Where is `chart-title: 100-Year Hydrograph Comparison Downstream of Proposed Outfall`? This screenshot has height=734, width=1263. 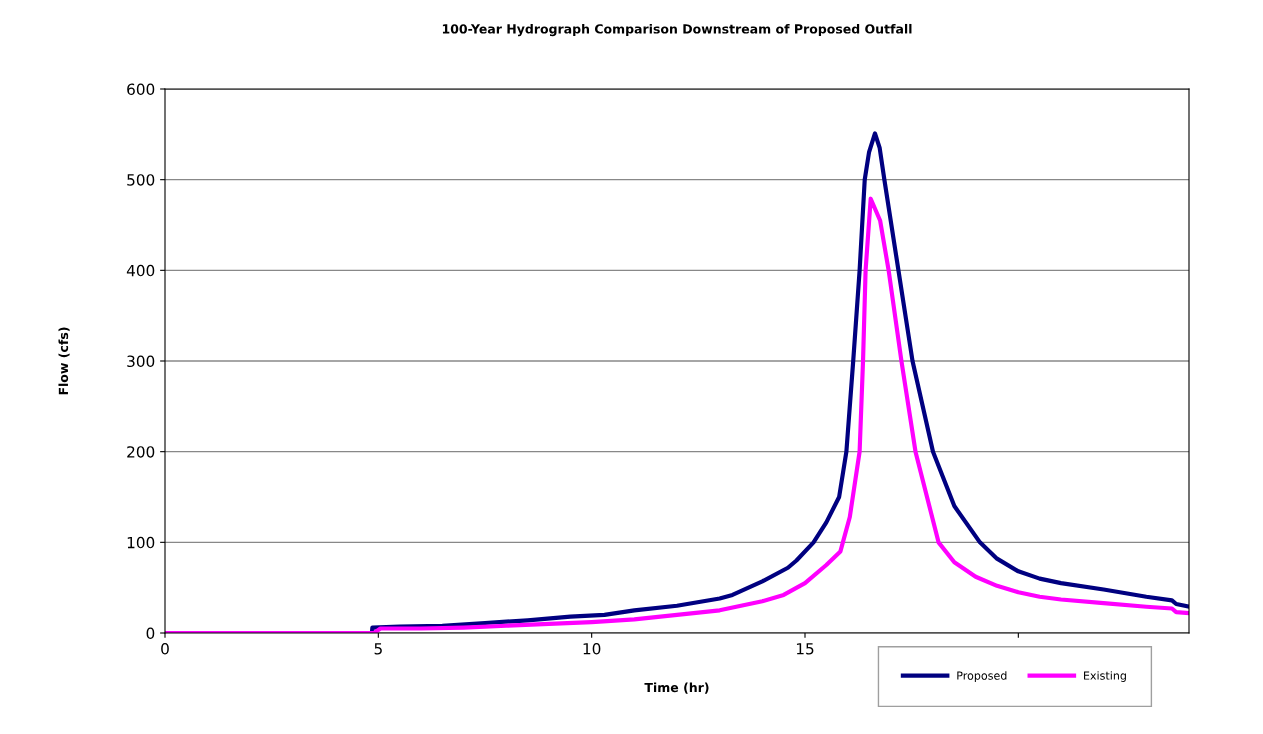 chart-title: 100-Year Hydrograph Comparison Downstream of Proposed Outfall is located at coordinates (677, 30).